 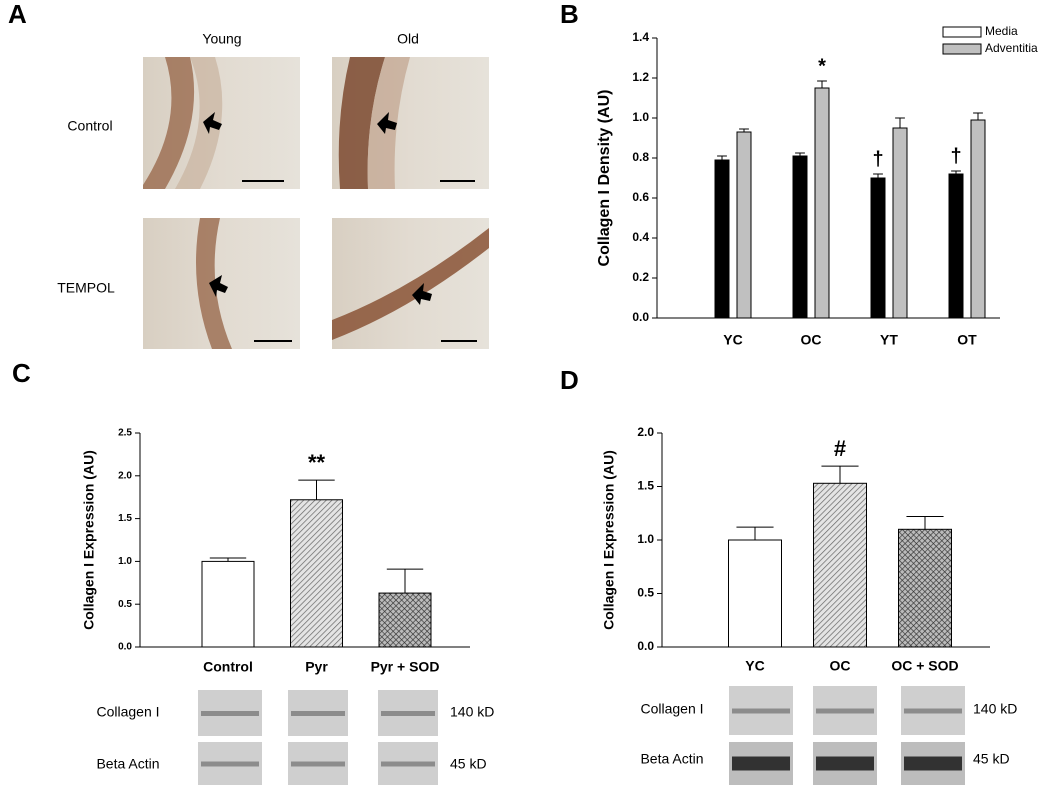 What do you see at coordinates (640, 197) in the screenshot?
I see `y-tick-label: 0.6` at bounding box center [640, 197].